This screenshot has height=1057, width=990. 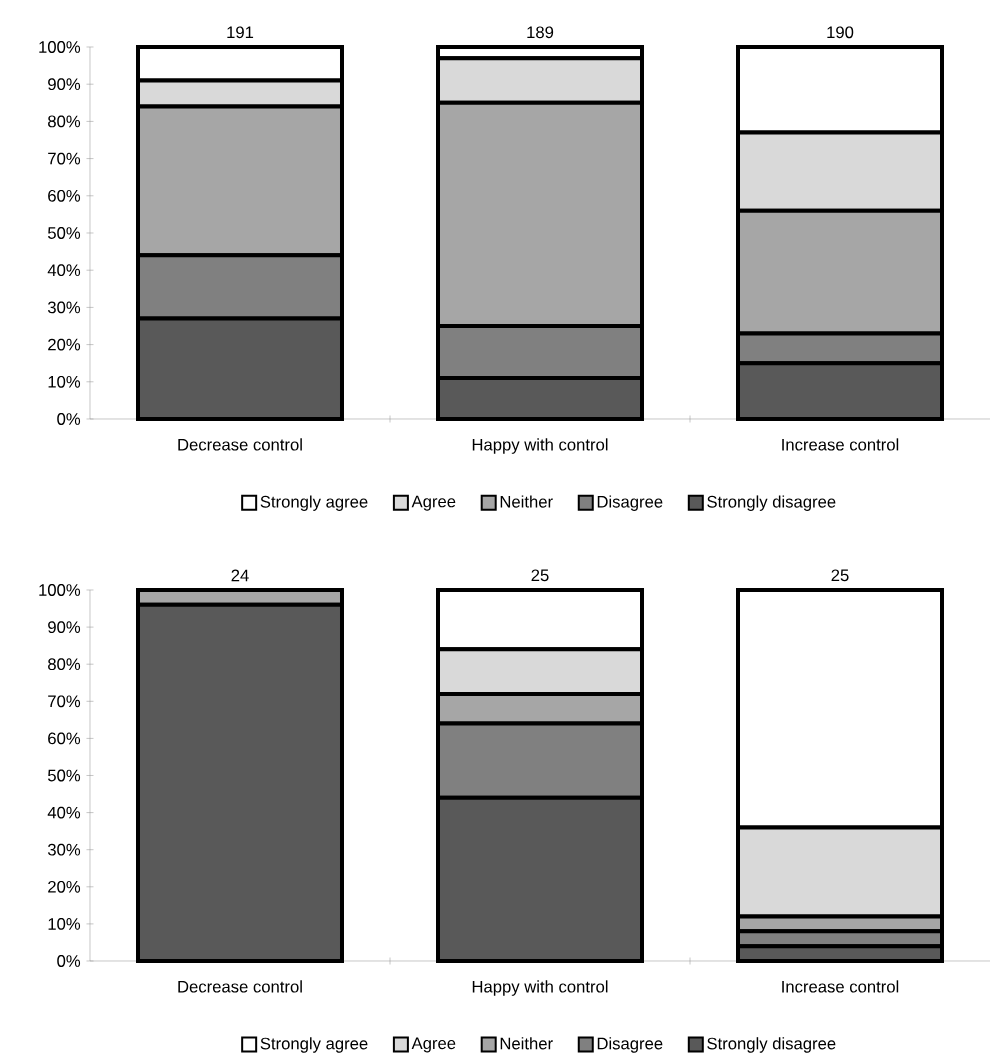 I want to click on annotation: 24, so click(x=240, y=575).